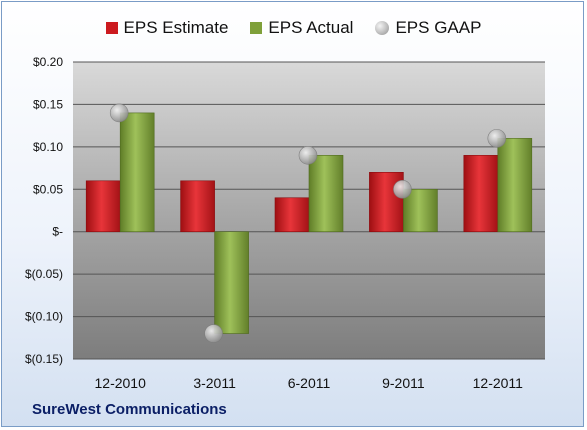 This screenshot has height=430, width=587. I want to click on legend-item-estimate: EPS Estimate, so click(167, 28).